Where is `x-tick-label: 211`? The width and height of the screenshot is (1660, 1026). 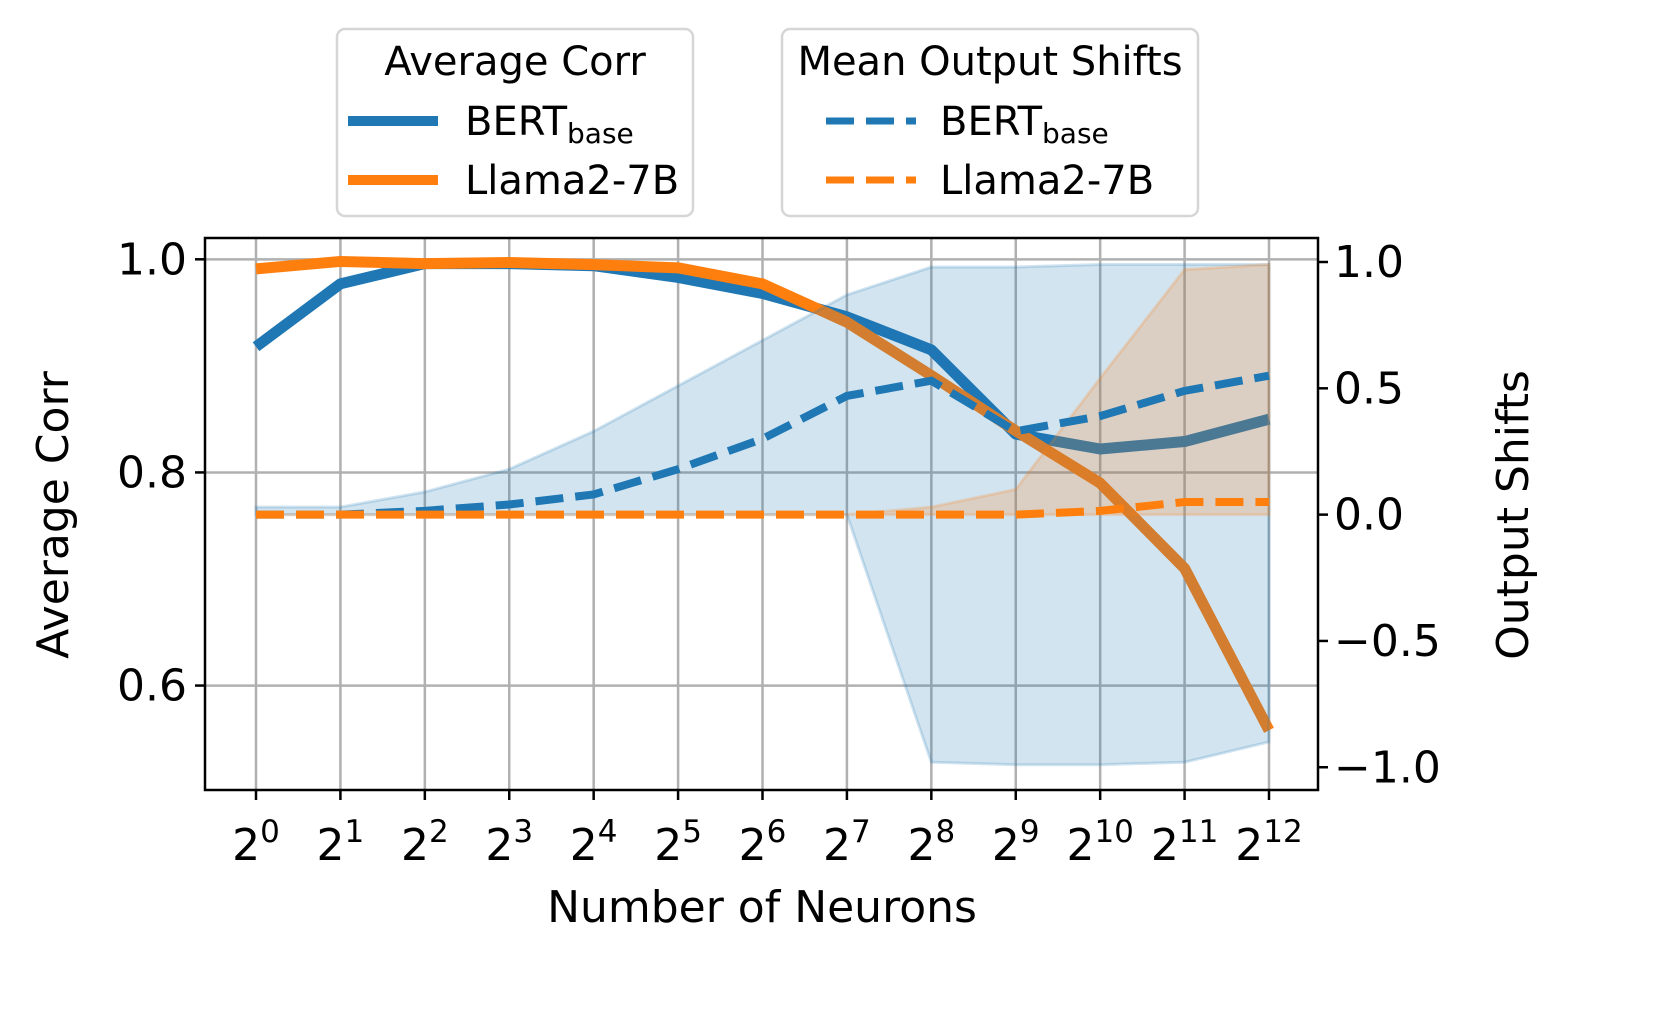 x-tick-label: 211 is located at coordinates (1184, 842).